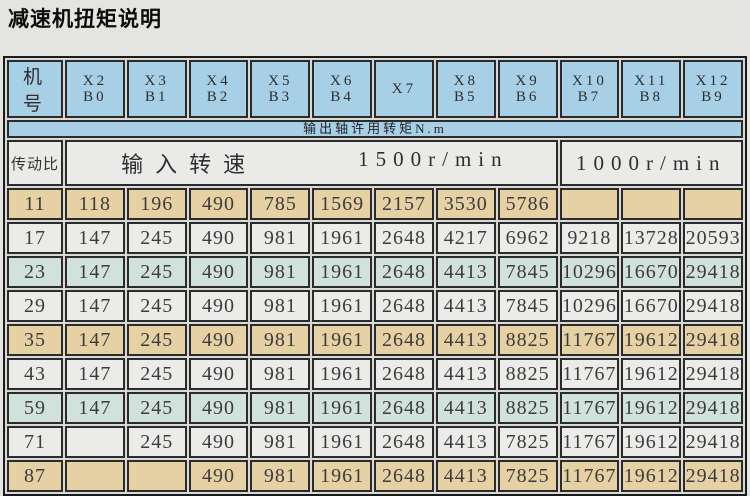 This screenshot has width=750, height=496. I want to click on speed-1000-label: 1000r/min, so click(651, 163).